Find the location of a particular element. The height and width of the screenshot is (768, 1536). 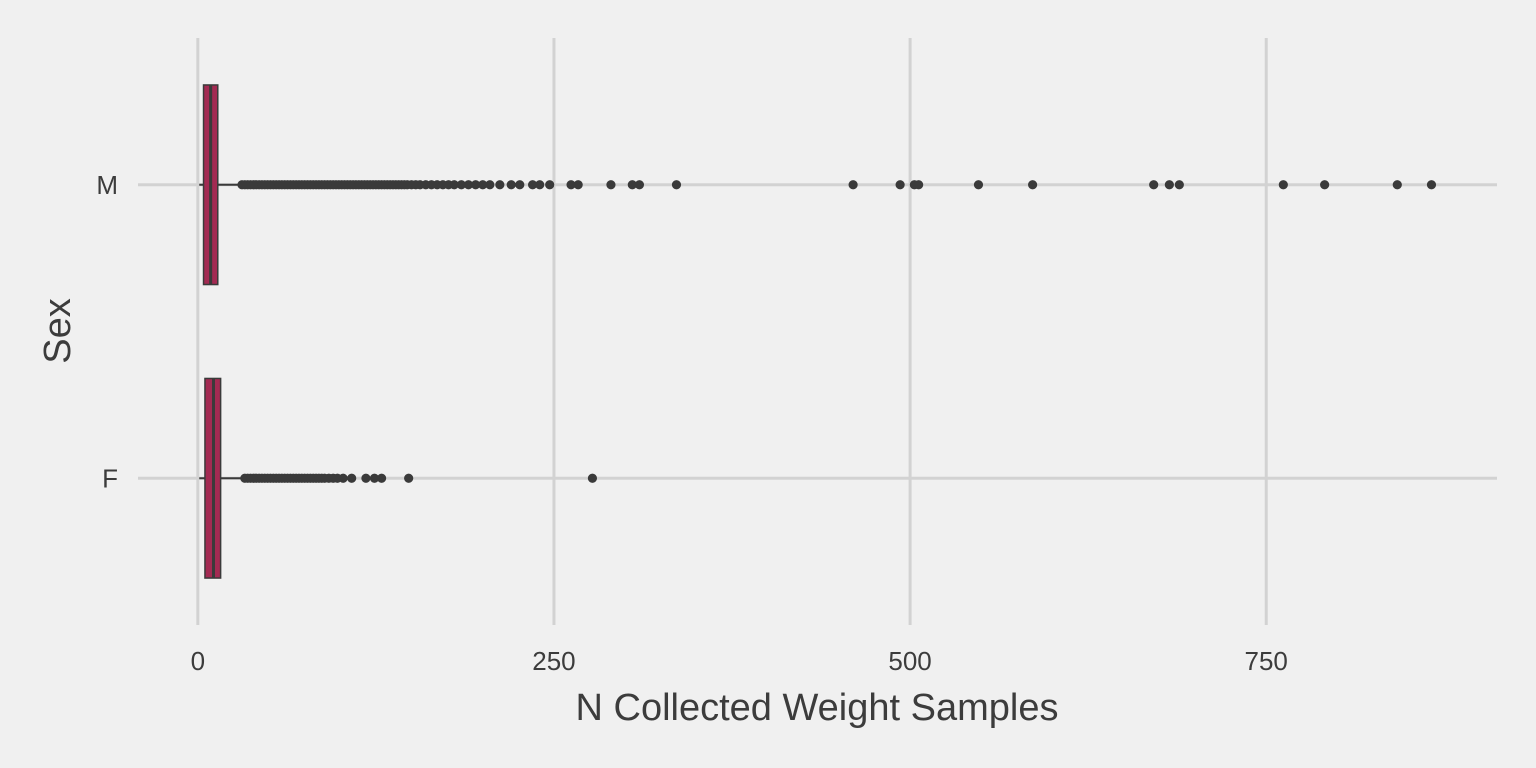

y-axis-title: Sex is located at coordinates (58, 330).